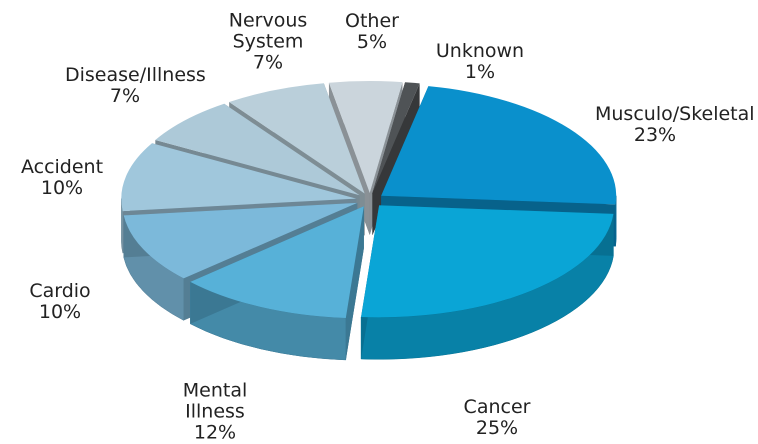 The height and width of the screenshot is (444, 758). I want to click on slice-label: Nervous System 7%, so click(268, 41).